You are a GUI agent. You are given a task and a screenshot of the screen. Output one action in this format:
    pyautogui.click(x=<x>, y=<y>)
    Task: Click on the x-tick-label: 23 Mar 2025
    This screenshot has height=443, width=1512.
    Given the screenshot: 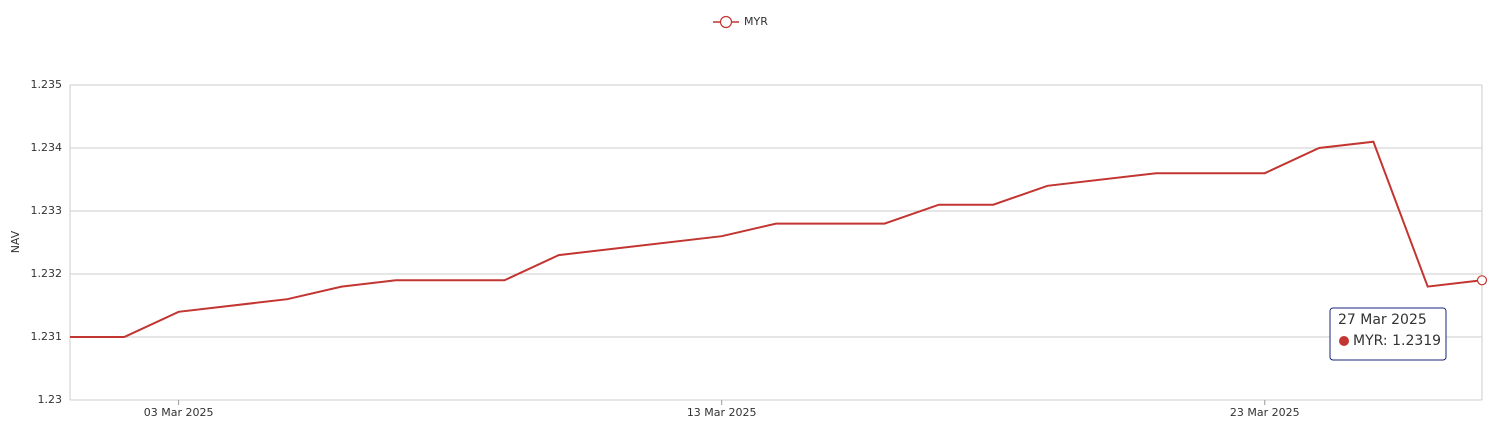 What is the action you would take?
    pyautogui.click(x=1265, y=412)
    